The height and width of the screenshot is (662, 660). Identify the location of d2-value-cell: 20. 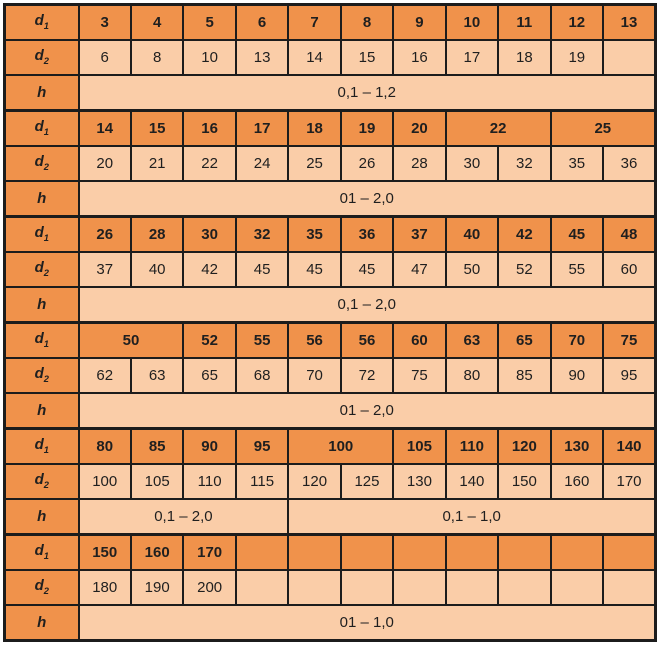
(104, 163).